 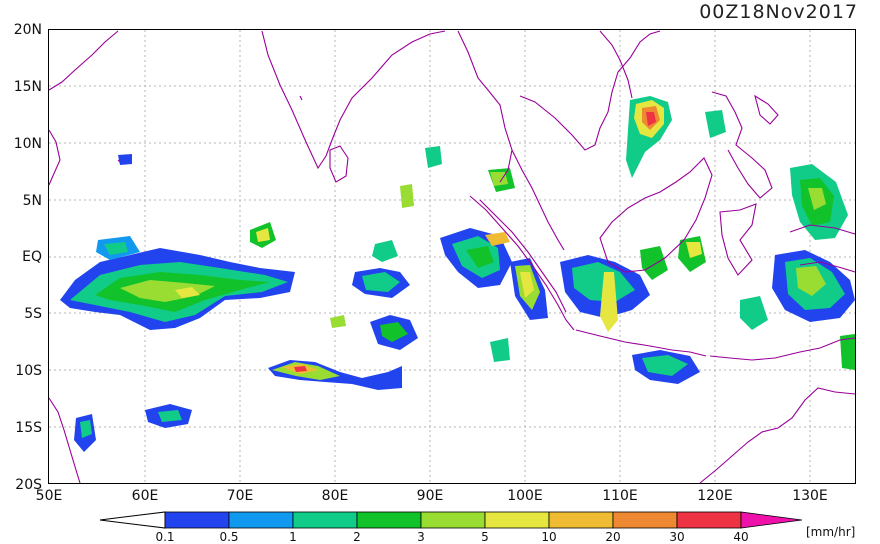 I want to click on lon-label: 80E, so click(x=335, y=496).